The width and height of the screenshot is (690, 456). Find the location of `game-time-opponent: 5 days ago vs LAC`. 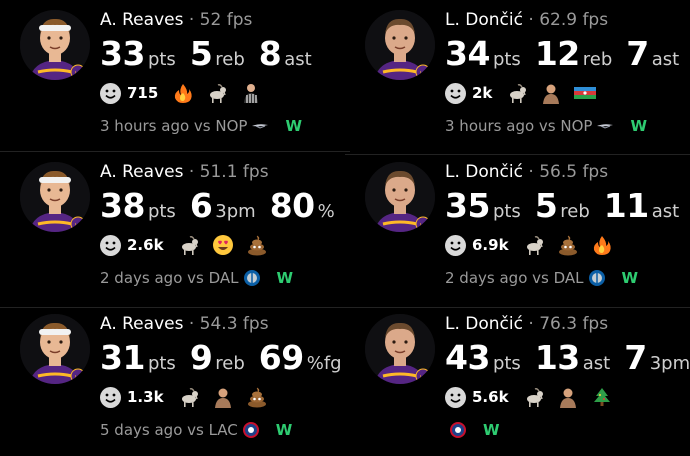

game-time-opponent: 5 days ago vs LAC is located at coordinates (169, 430).